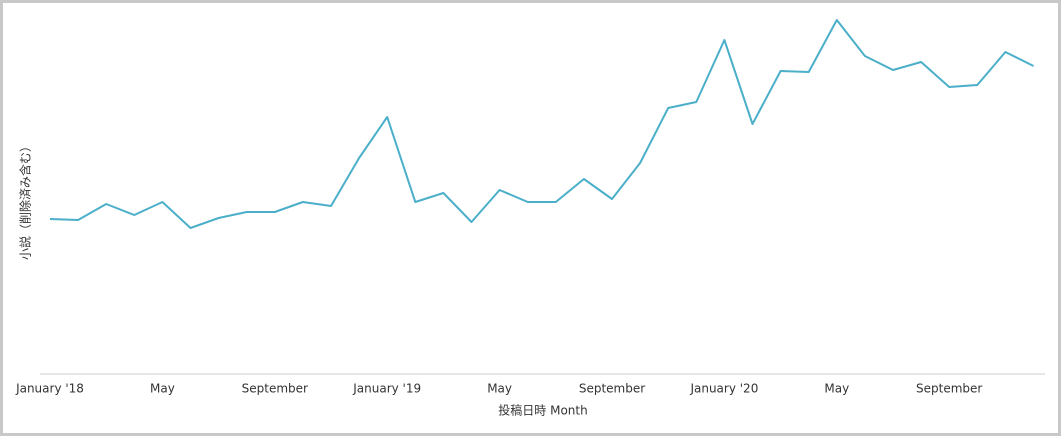 Image resolution: width=1061 pixels, height=436 pixels. What do you see at coordinates (386, 389) in the screenshot?
I see `x-tick-label: January '19` at bounding box center [386, 389].